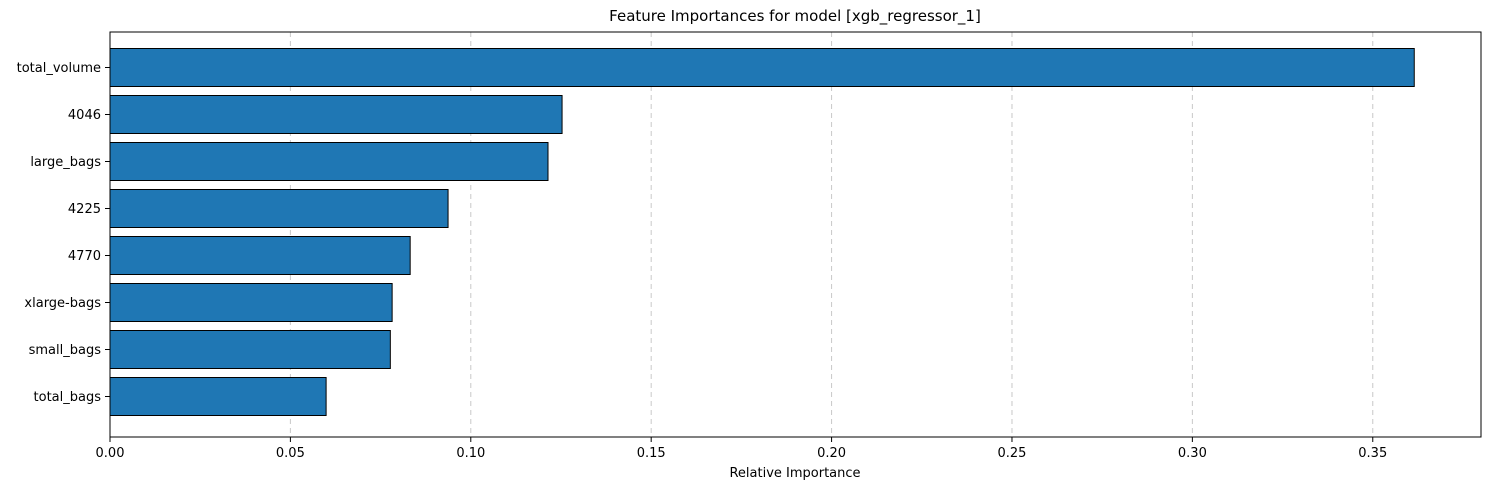 The image size is (1489, 490). I want to click on bar-large_bags, so click(329, 161).